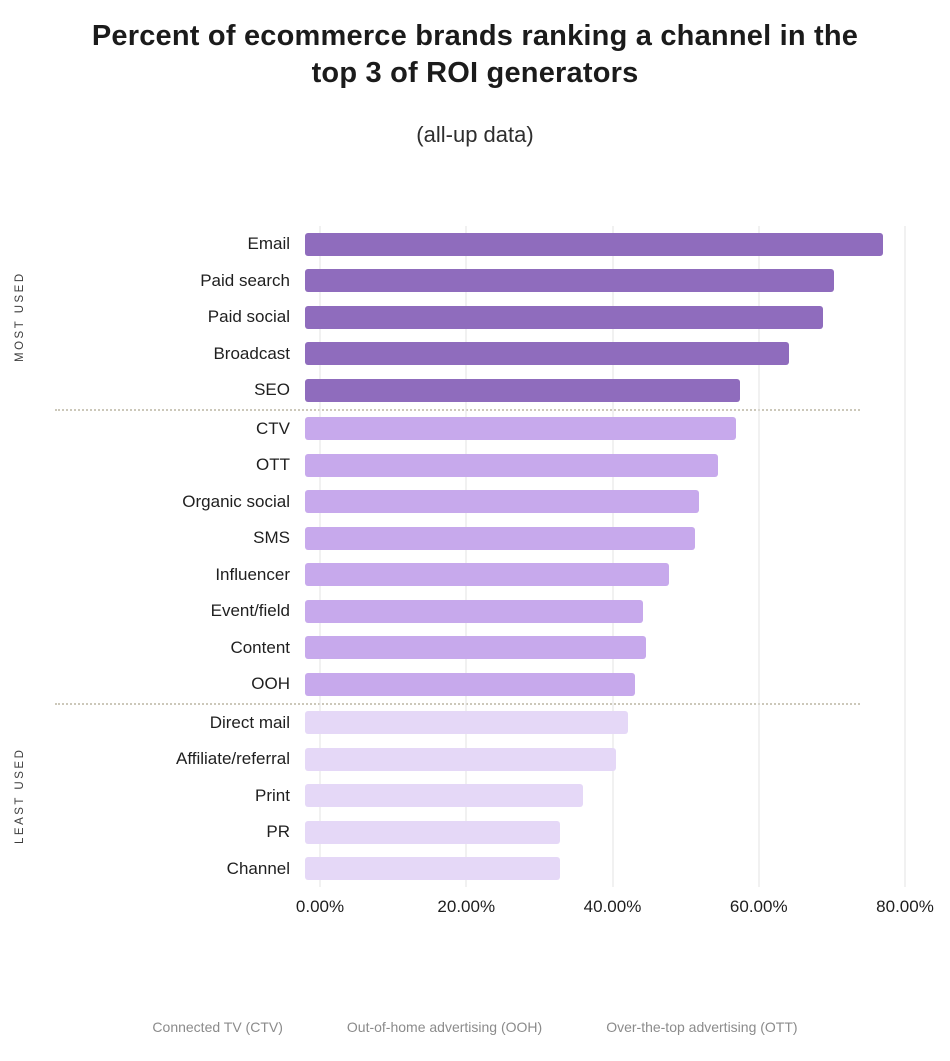 The image size is (950, 1061). Describe the element at coordinates (268, 244) in the screenshot. I see `category-label: Email` at that location.